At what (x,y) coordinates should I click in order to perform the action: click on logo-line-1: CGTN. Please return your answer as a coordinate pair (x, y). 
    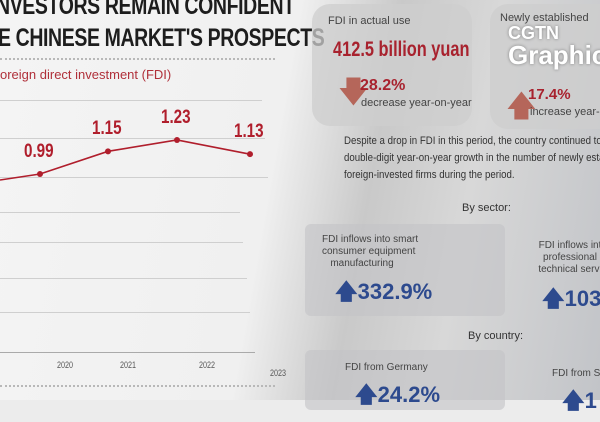
    Looking at the image, I should click on (533, 33).